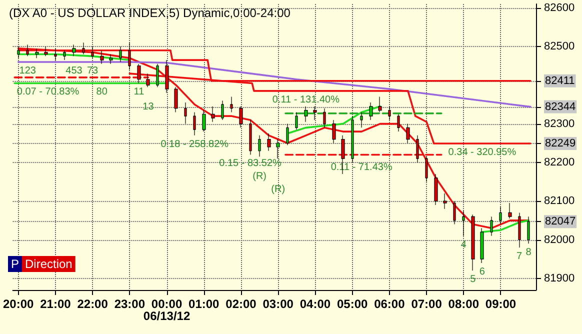 The width and height of the screenshot is (582, 334). Describe the element at coordinates (560, 80) in the screenshot. I see `y-tick-label: 82411` at that location.